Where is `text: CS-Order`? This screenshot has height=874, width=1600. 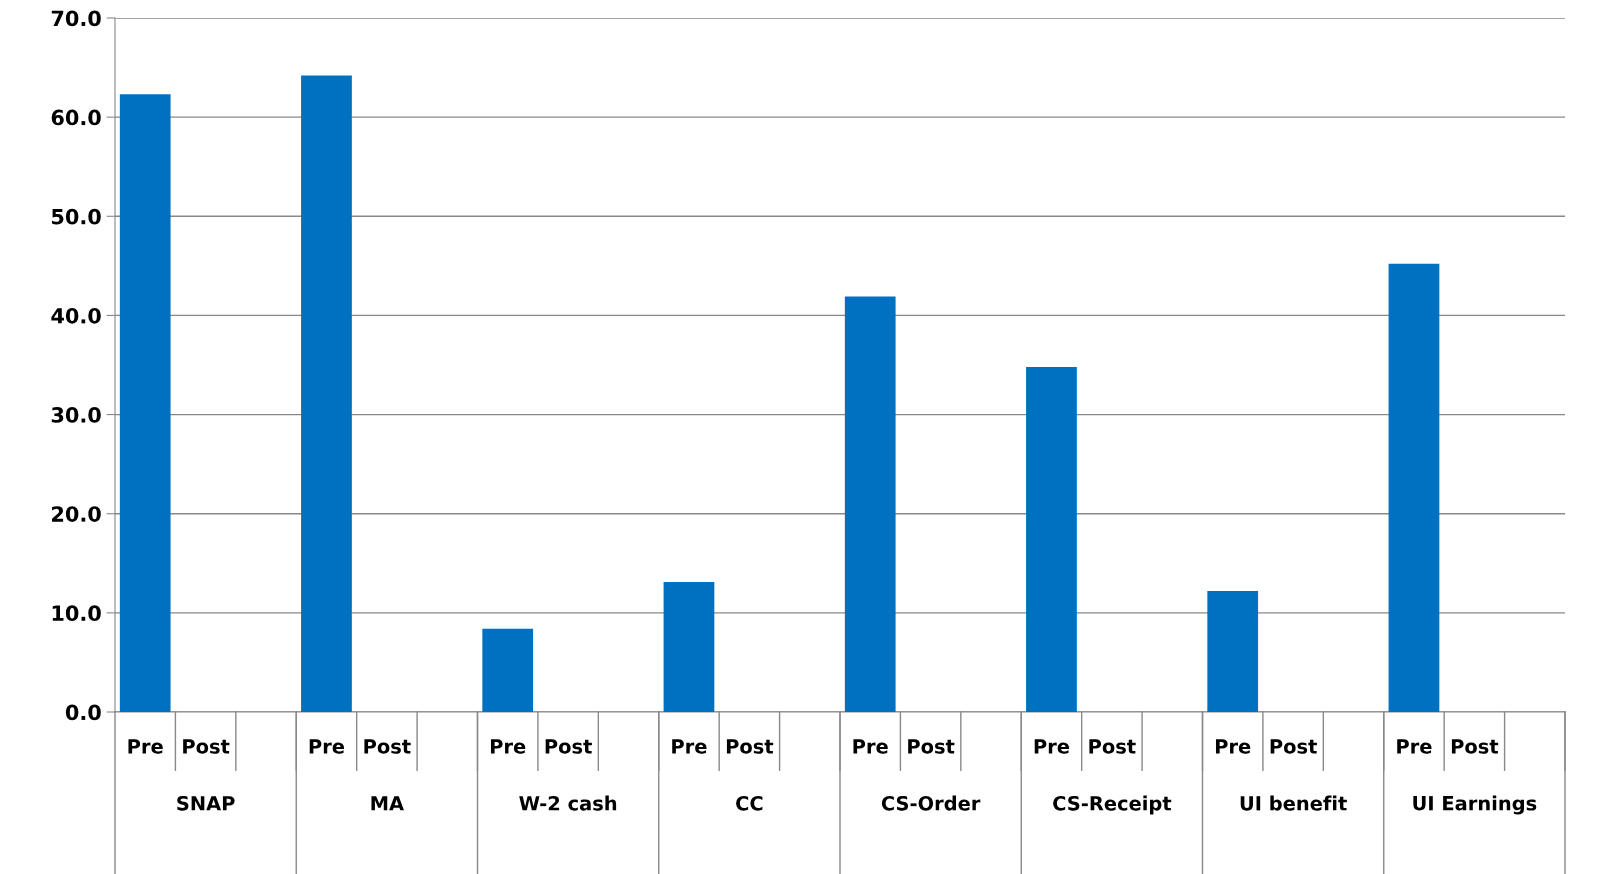 text: CS-Order is located at coordinates (931, 803).